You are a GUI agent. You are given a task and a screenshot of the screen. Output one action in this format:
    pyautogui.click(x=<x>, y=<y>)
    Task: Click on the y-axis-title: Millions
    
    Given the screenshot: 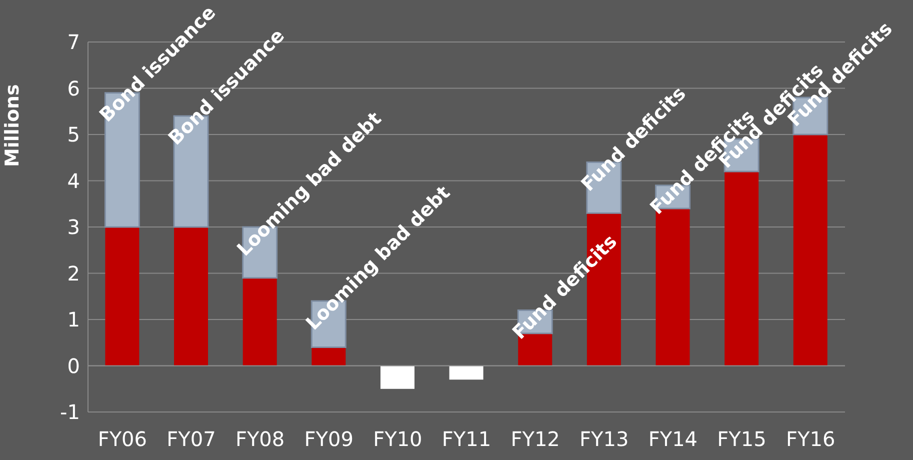 What is the action you would take?
    pyautogui.click(x=13, y=125)
    